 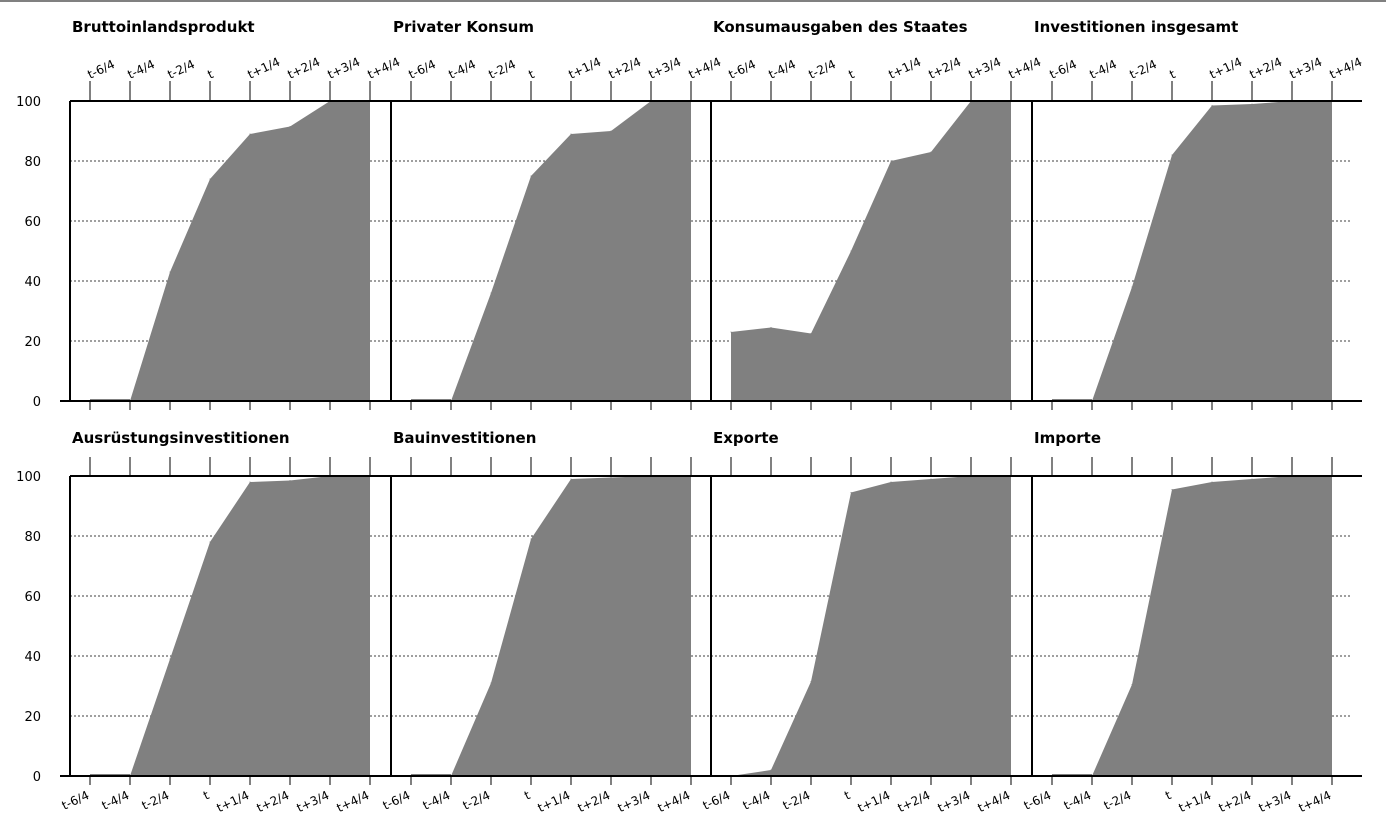 What do you see at coordinates (1067, 438) in the screenshot?
I see `chart-title: Importe` at bounding box center [1067, 438].